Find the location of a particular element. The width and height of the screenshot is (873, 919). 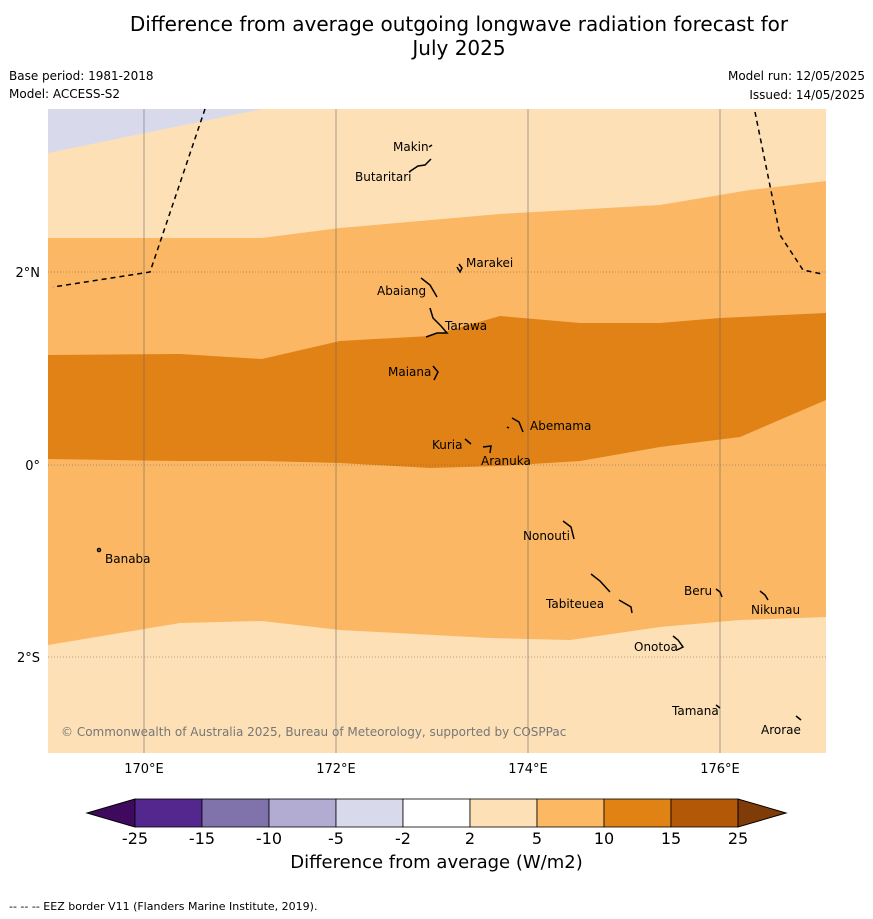

lat-label-2n: 2°N is located at coordinates (28, 273).